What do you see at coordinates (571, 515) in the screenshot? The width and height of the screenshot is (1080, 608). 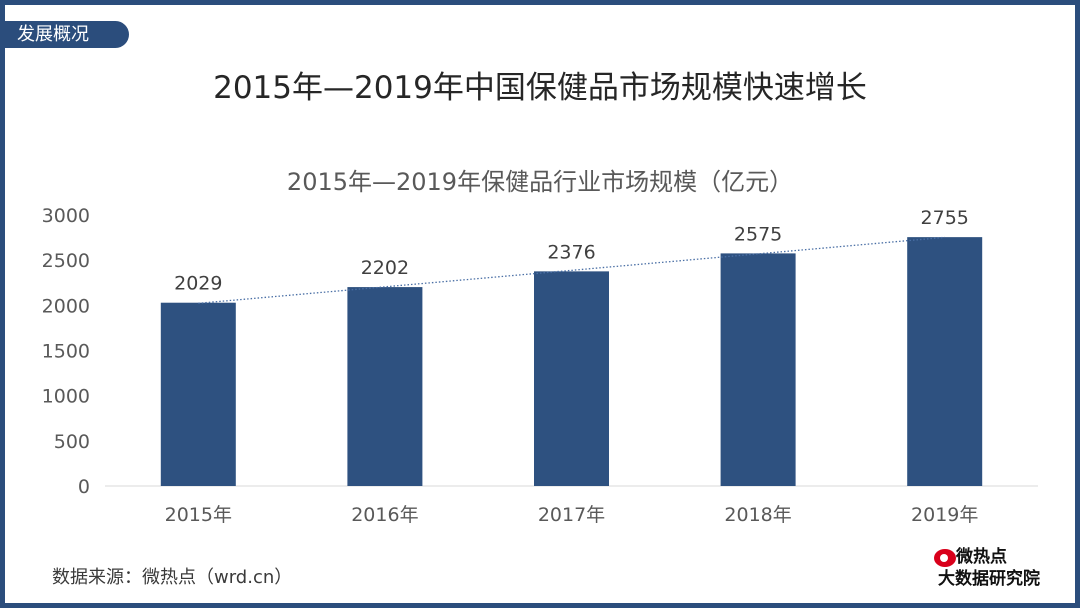 I see `x-tick-label: 2017年` at bounding box center [571, 515].